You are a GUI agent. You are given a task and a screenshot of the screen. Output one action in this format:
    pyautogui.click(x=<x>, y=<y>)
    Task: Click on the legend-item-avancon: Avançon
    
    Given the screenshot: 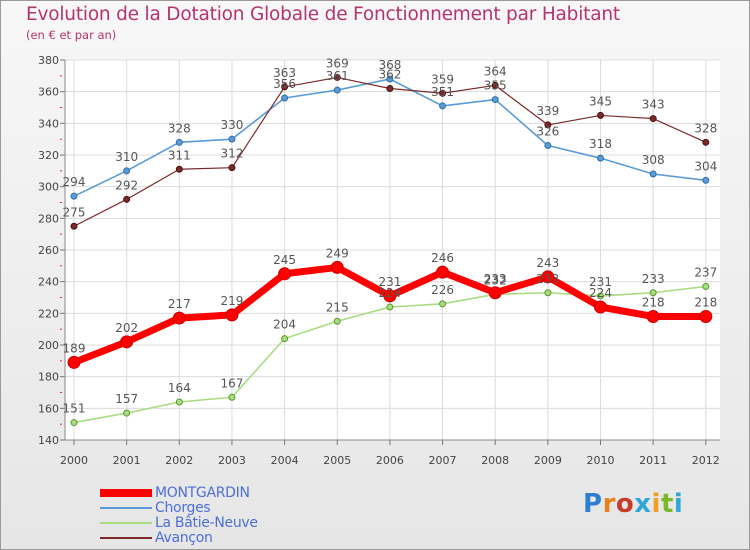 What is the action you would take?
    pyautogui.click(x=179, y=537)
    